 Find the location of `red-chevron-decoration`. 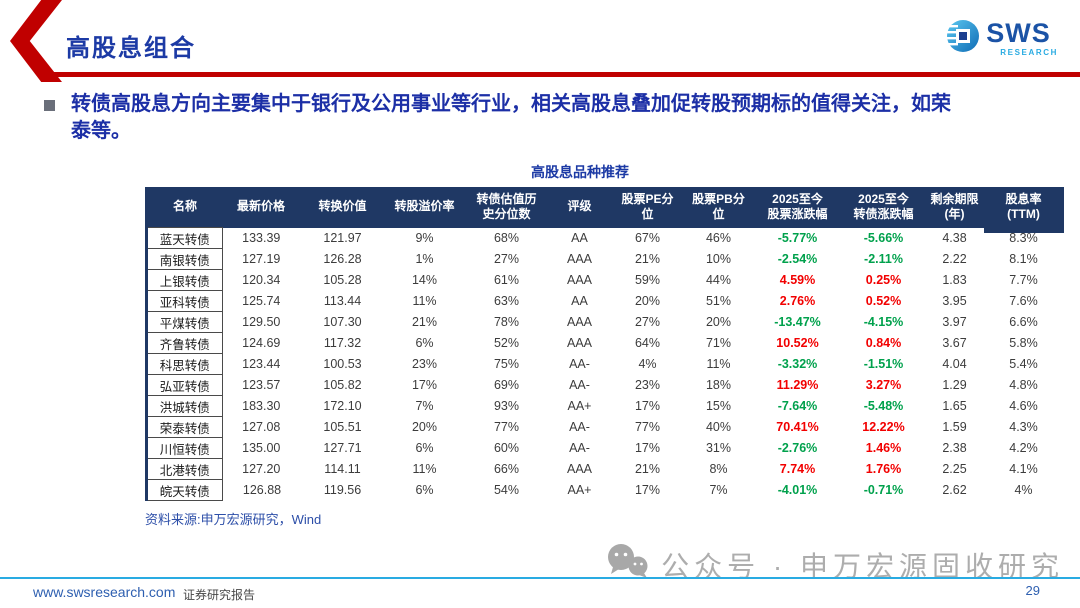

red-chevron-decoration is located at coordinates (36, 41).